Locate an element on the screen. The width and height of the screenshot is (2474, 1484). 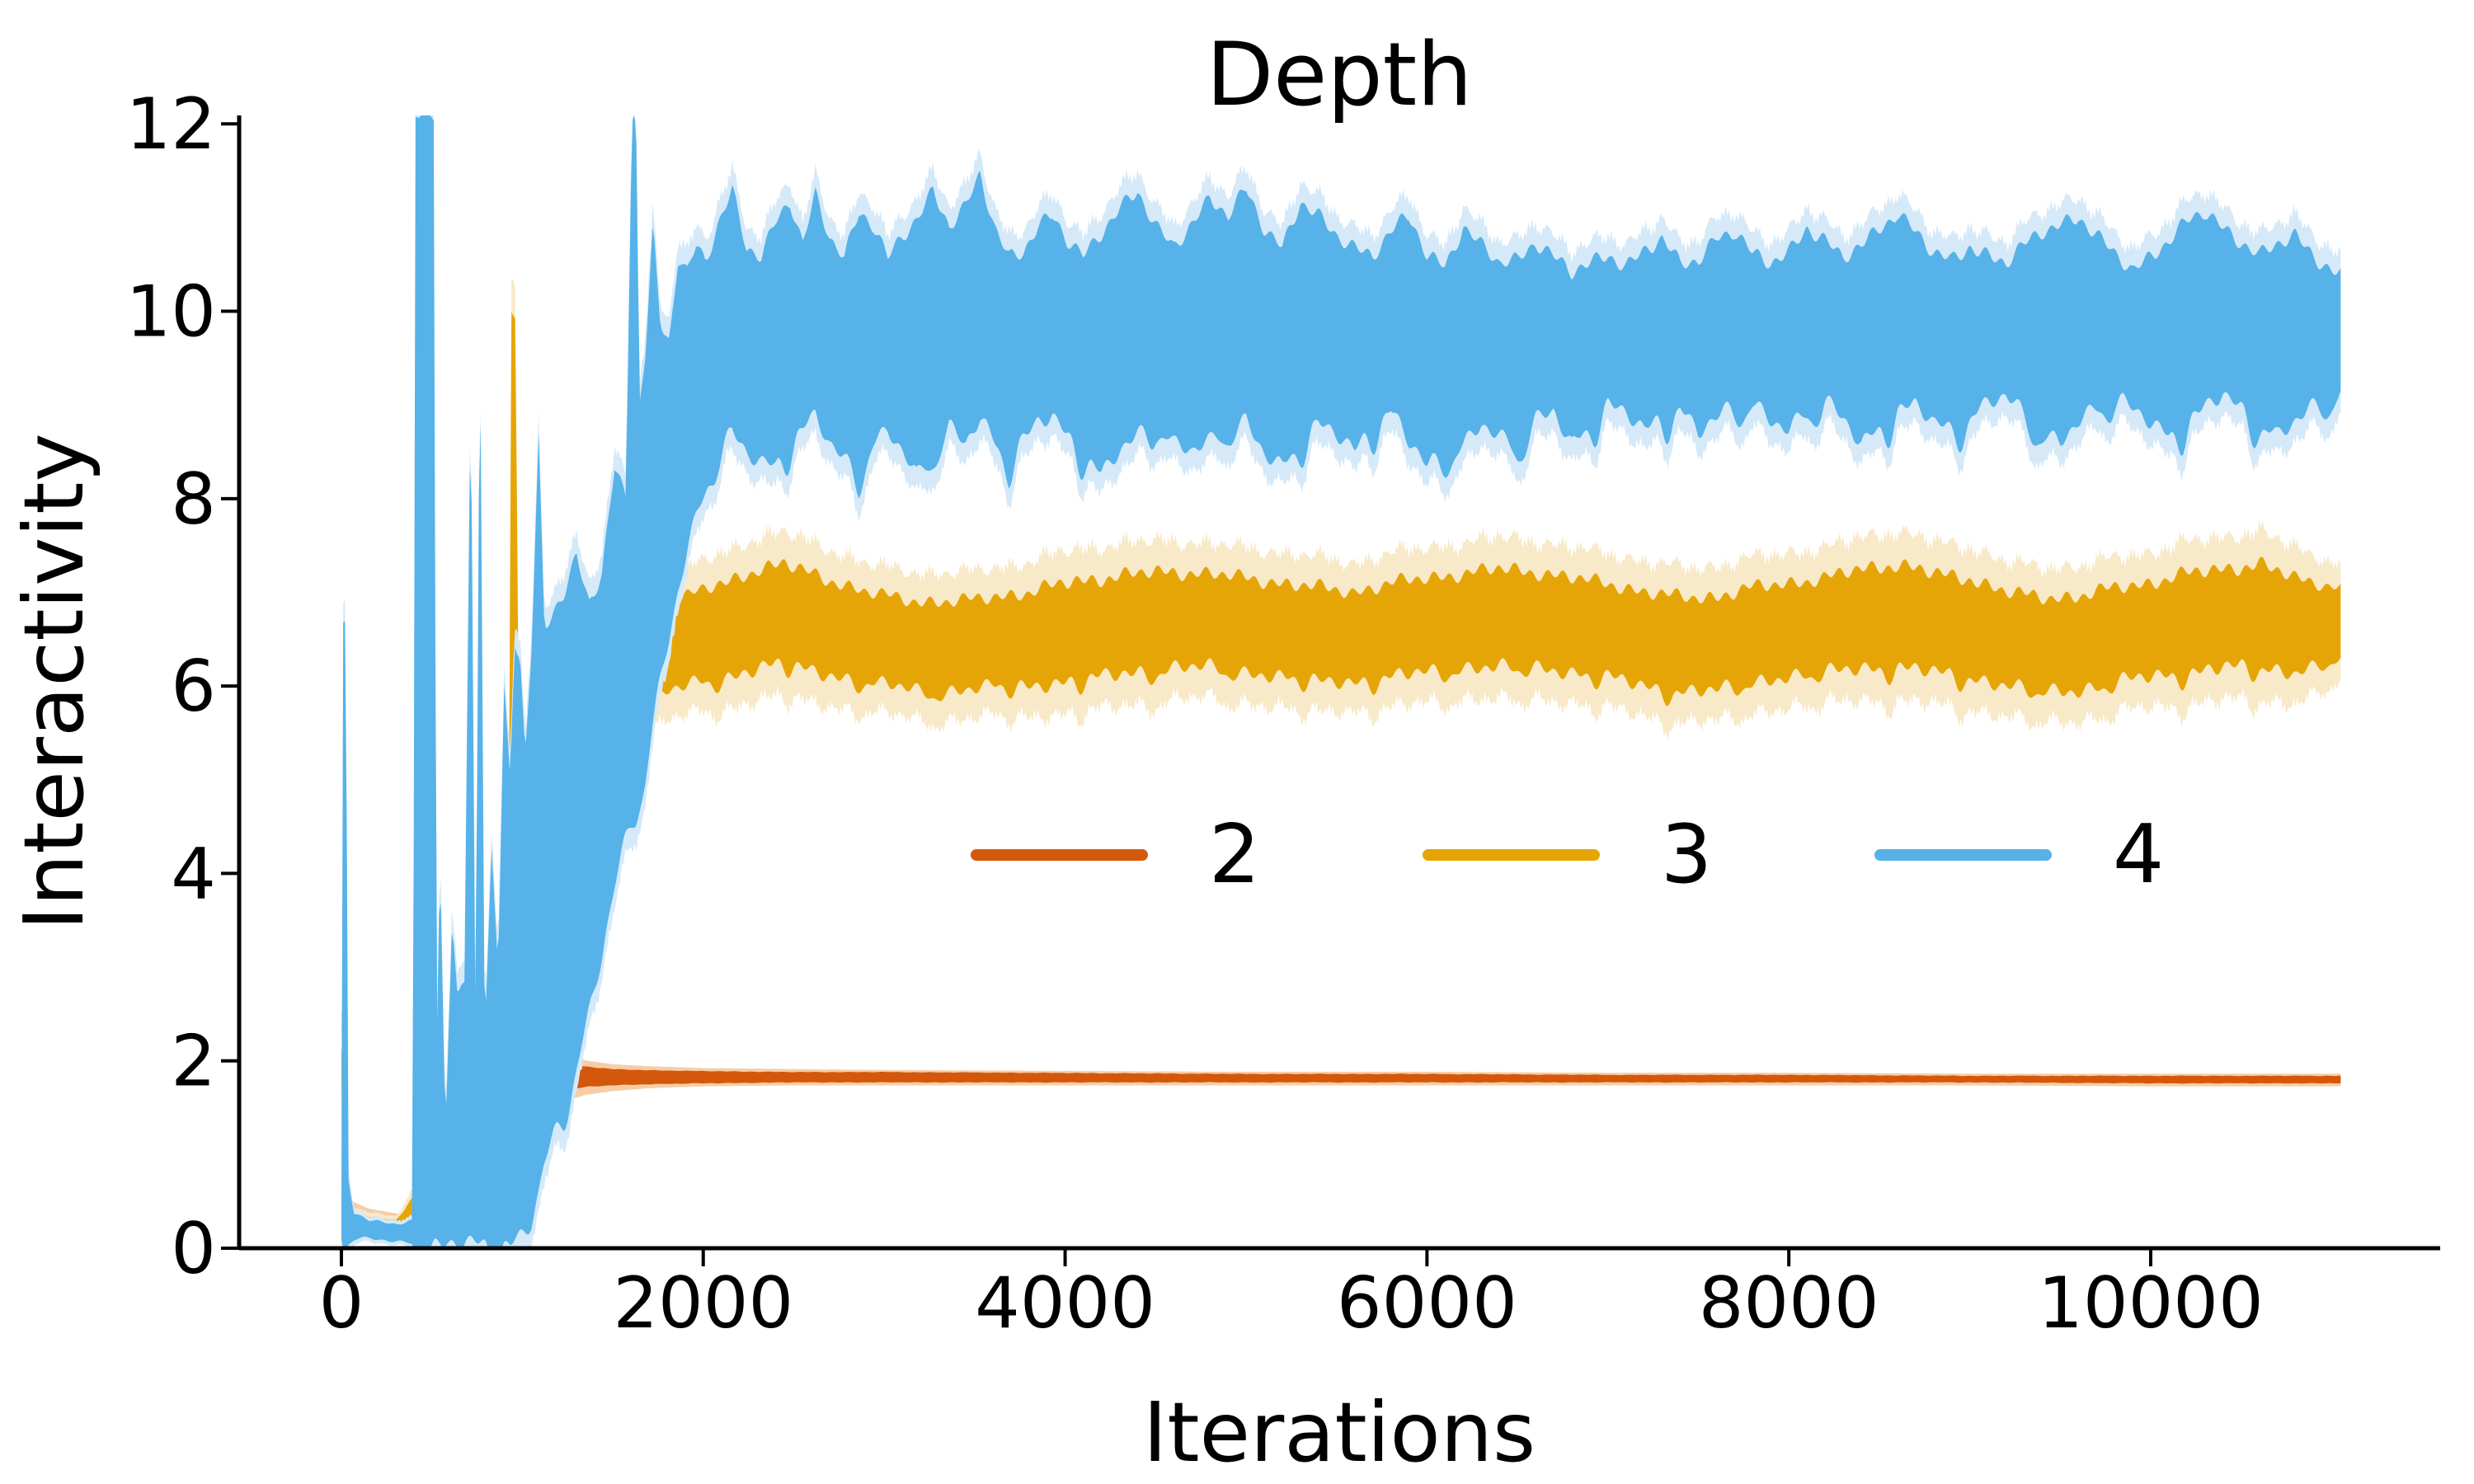
legend-entry-4: 4 is located at coordinates (2019, 855).